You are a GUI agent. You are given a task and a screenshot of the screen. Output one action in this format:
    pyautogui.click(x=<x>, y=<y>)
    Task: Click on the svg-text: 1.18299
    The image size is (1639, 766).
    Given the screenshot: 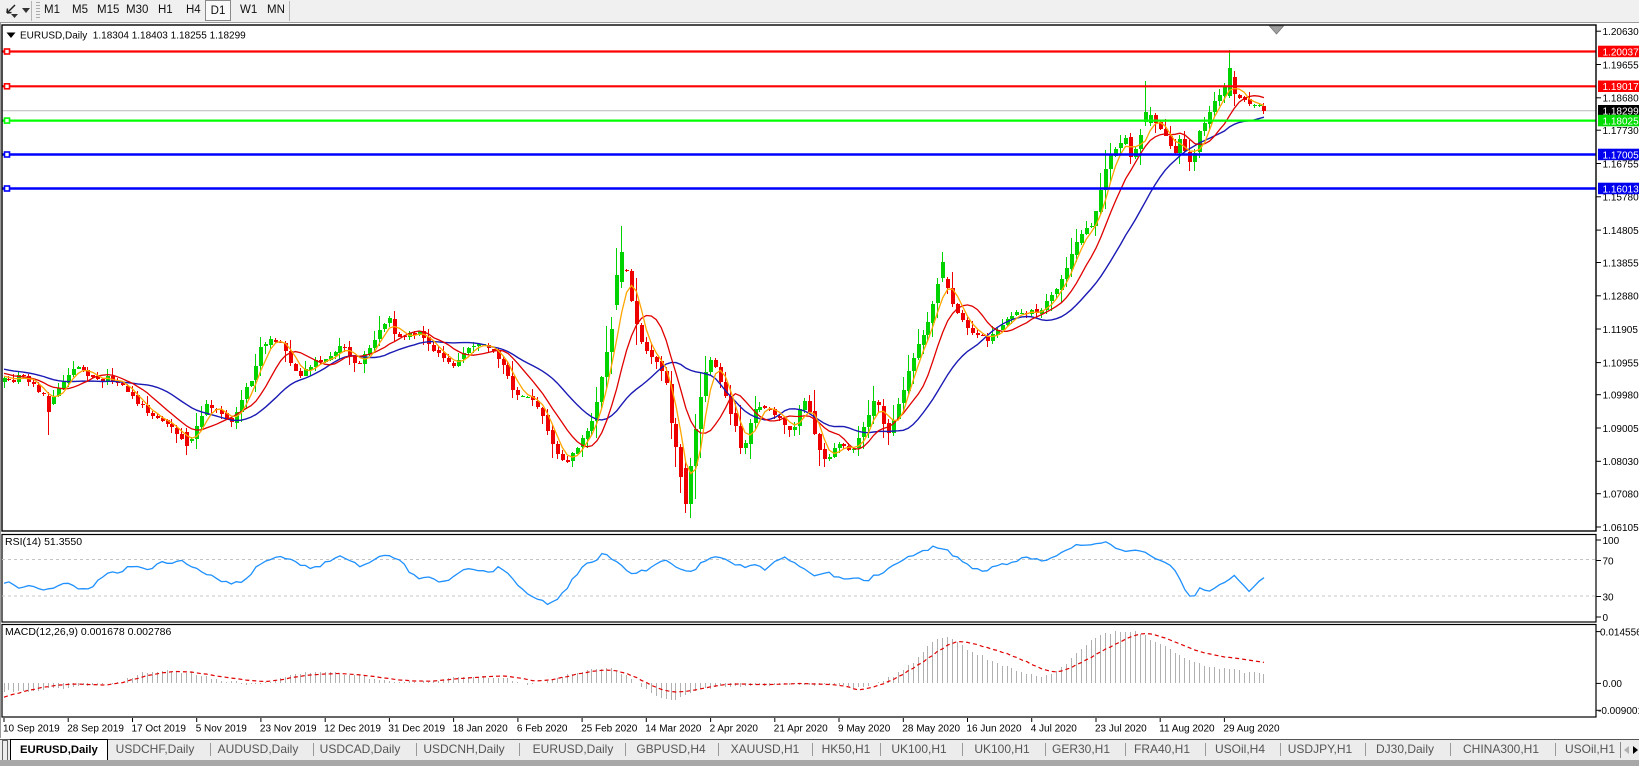 What is the action you would take?
    pyautogui.click(x=1621, y=112)
    